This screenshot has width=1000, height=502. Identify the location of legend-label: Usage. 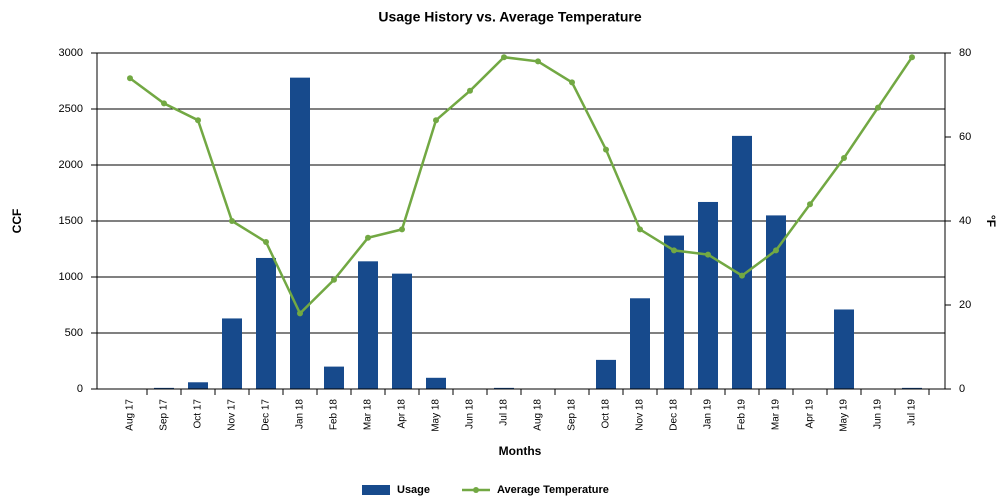
(413, 490).